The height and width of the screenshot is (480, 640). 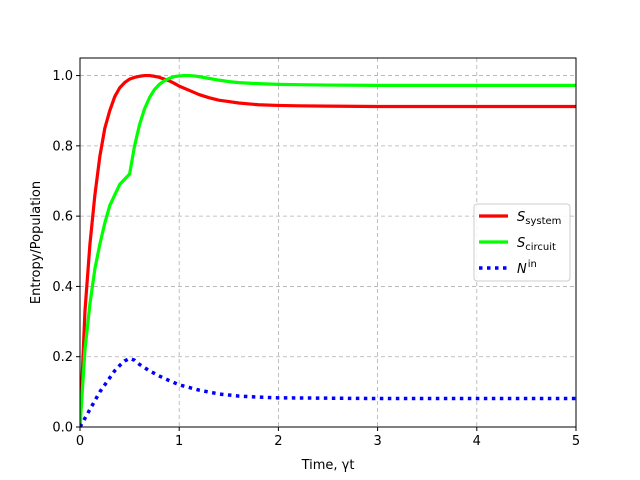 I want to click on y-axis-label: Entropy/Population, so click(x=36, y=242).